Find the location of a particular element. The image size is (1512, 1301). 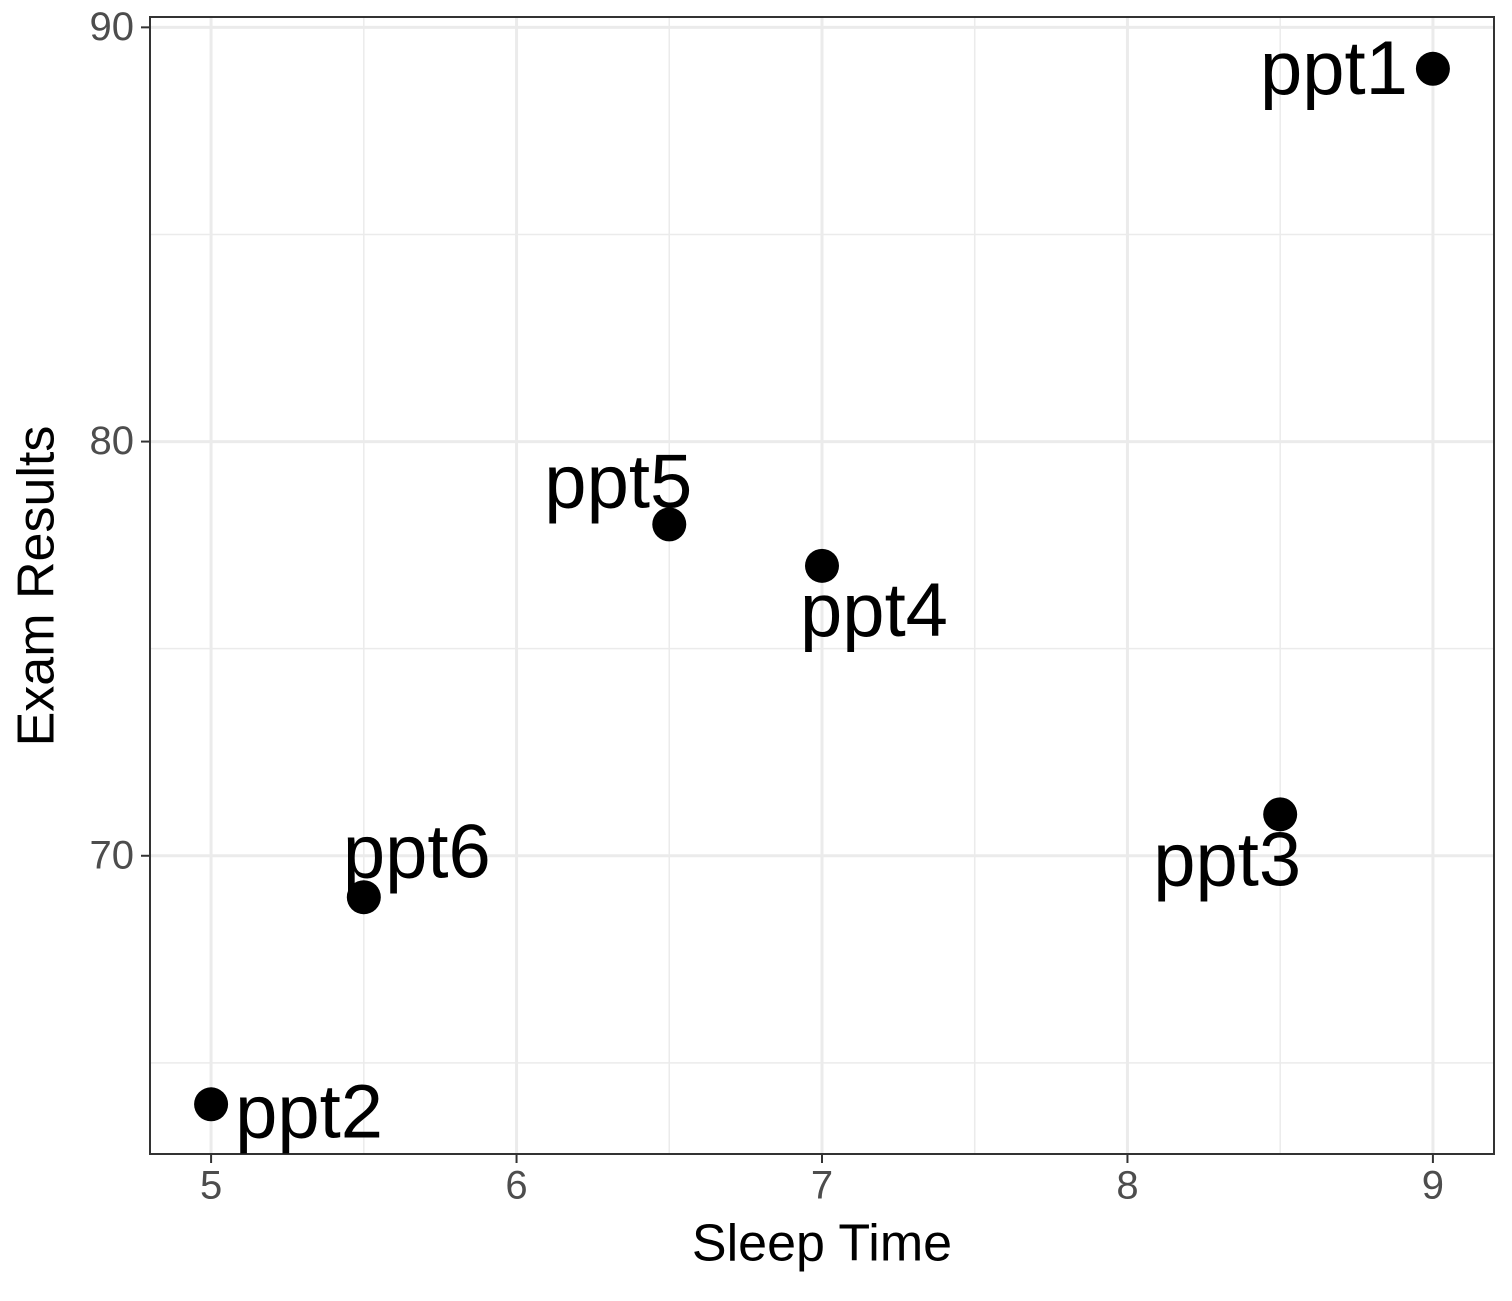

y-tick-label: 80 is located at coordinates (112, 441).